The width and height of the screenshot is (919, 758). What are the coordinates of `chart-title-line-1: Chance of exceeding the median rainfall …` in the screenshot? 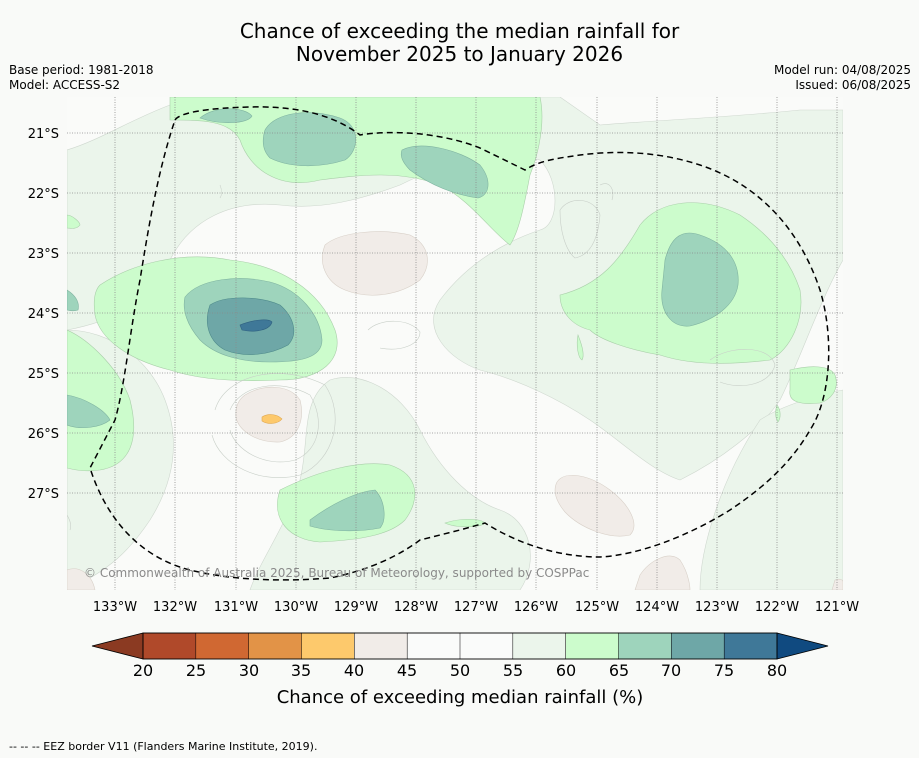 It's located at (459, 31).